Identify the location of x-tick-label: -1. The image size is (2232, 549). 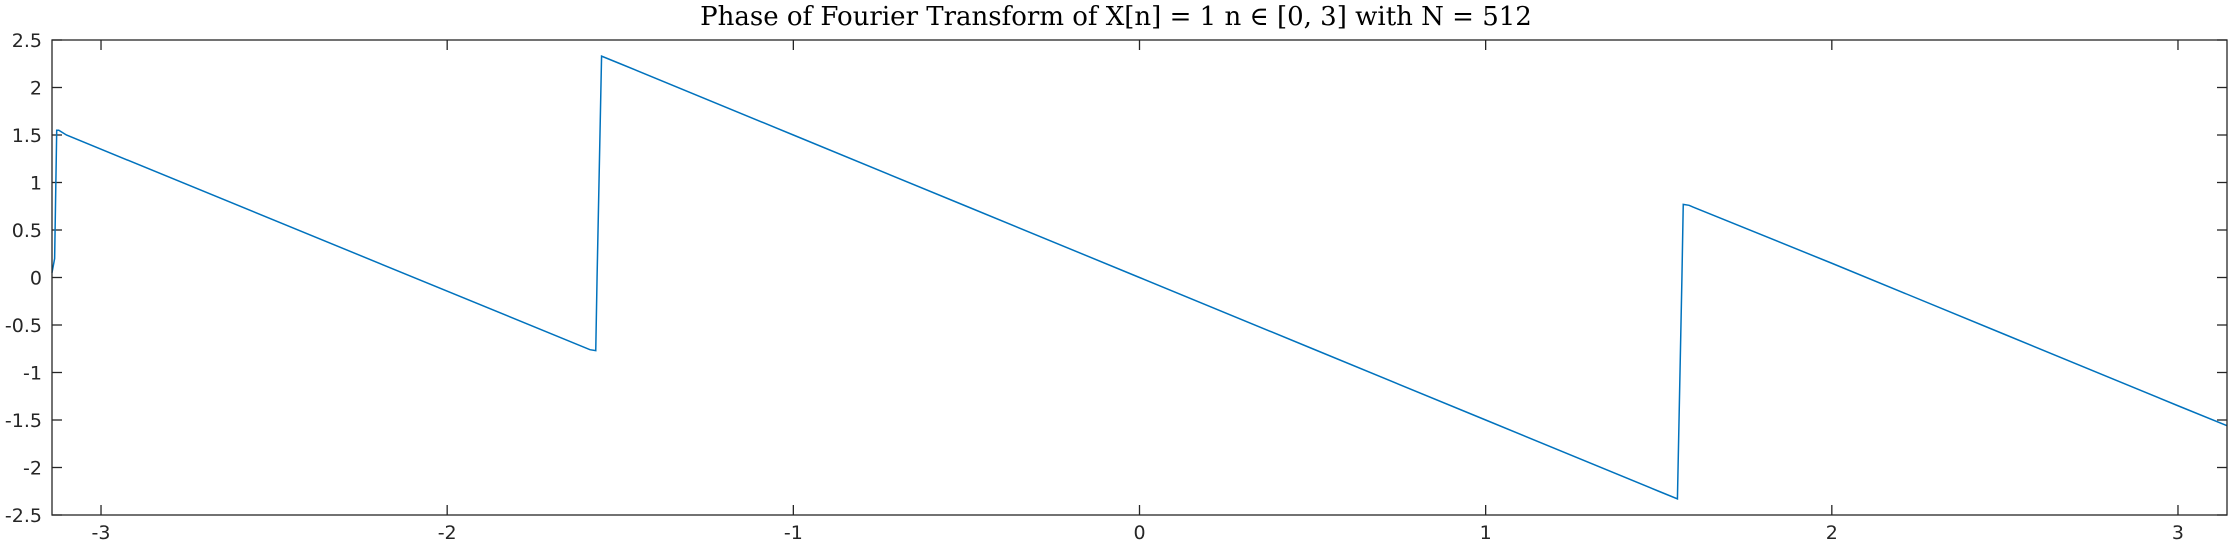
(793, 533).